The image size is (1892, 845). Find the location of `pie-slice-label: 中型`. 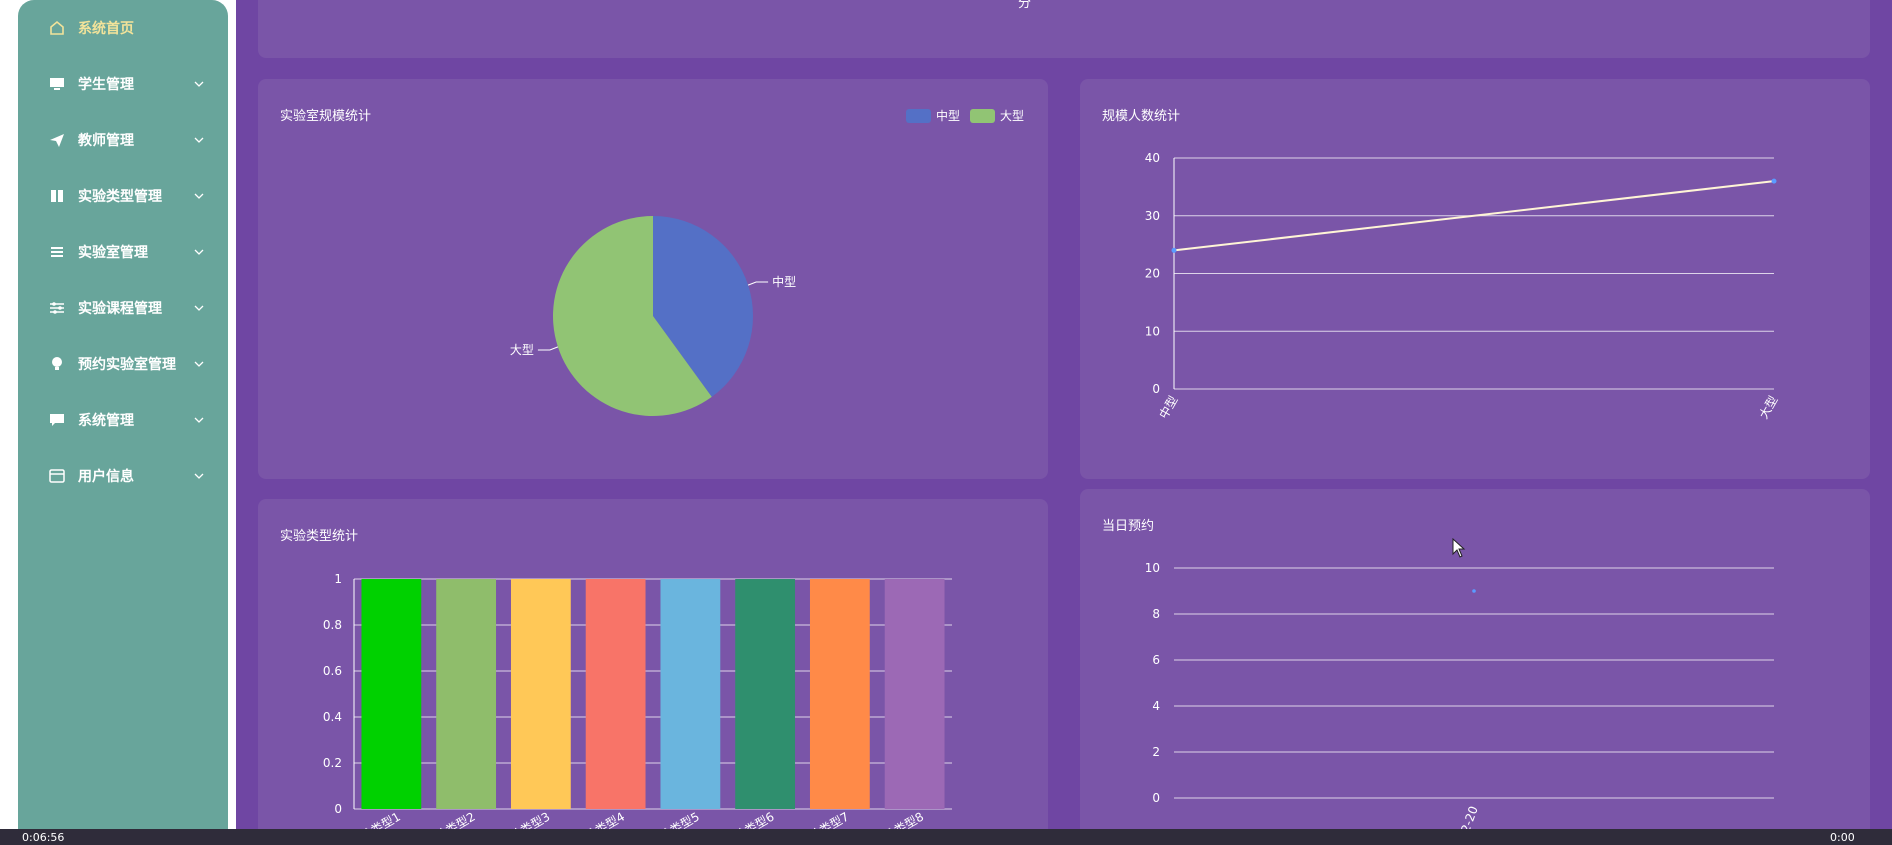

pie-slice-label: 中型 is located at coordinates (784, 281).